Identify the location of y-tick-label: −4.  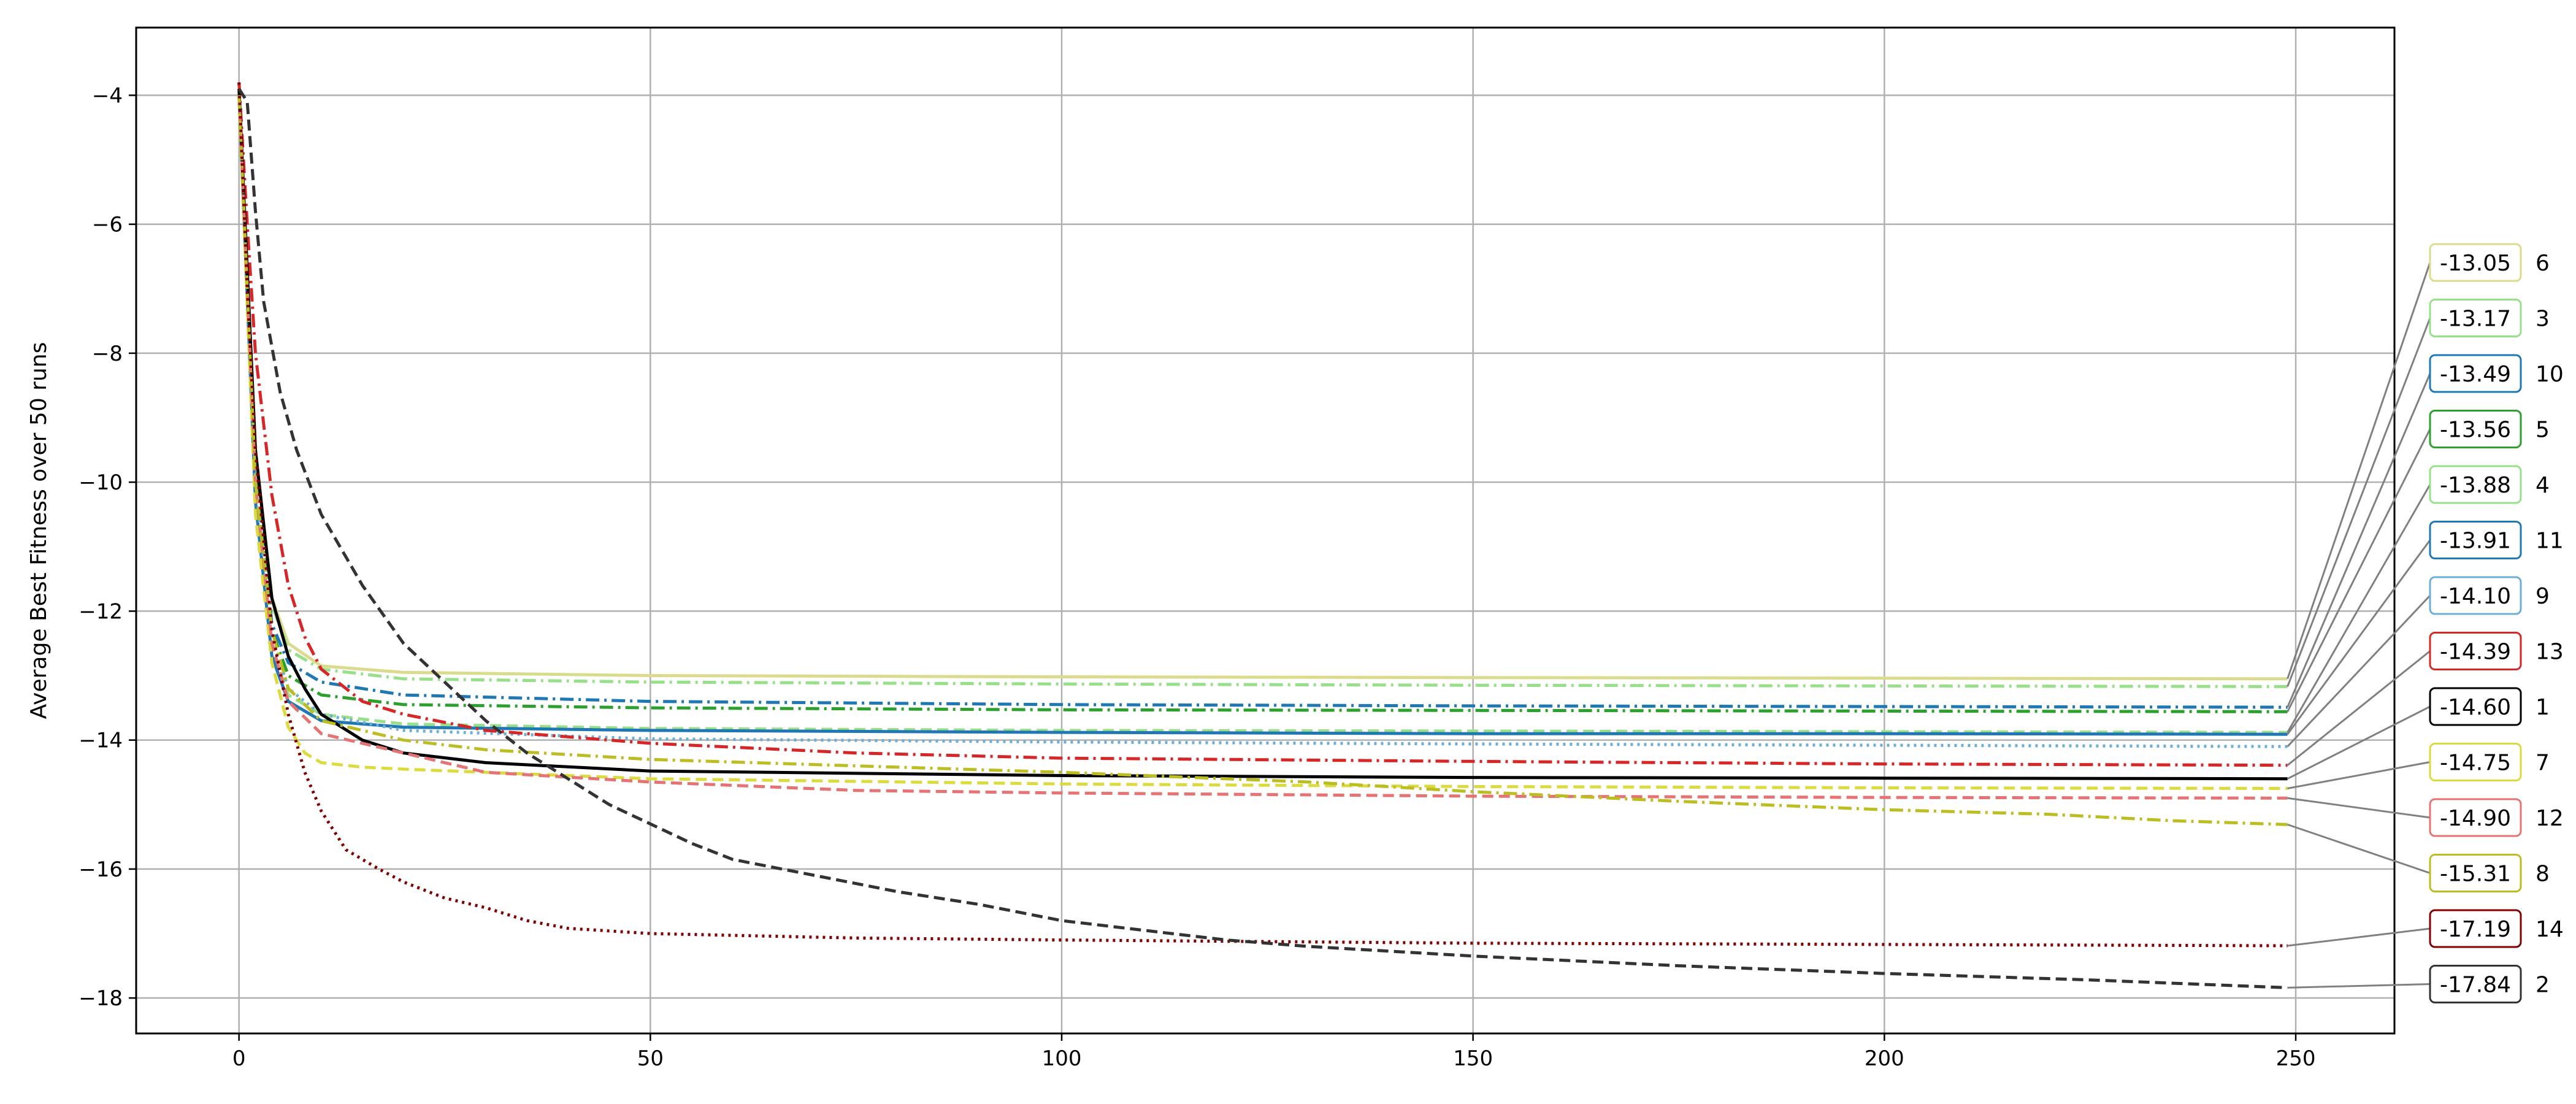
(107, 95).